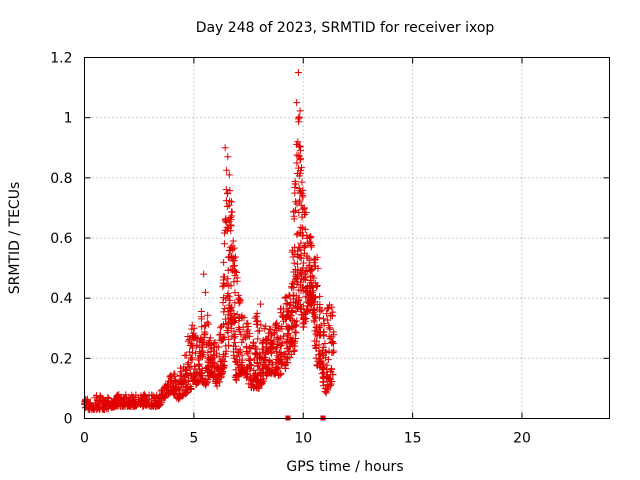  What do you see at coordinates (61, 59) in the screenshot?
I see `y-tick-label: 1.2` at bounding box center [61, 59].